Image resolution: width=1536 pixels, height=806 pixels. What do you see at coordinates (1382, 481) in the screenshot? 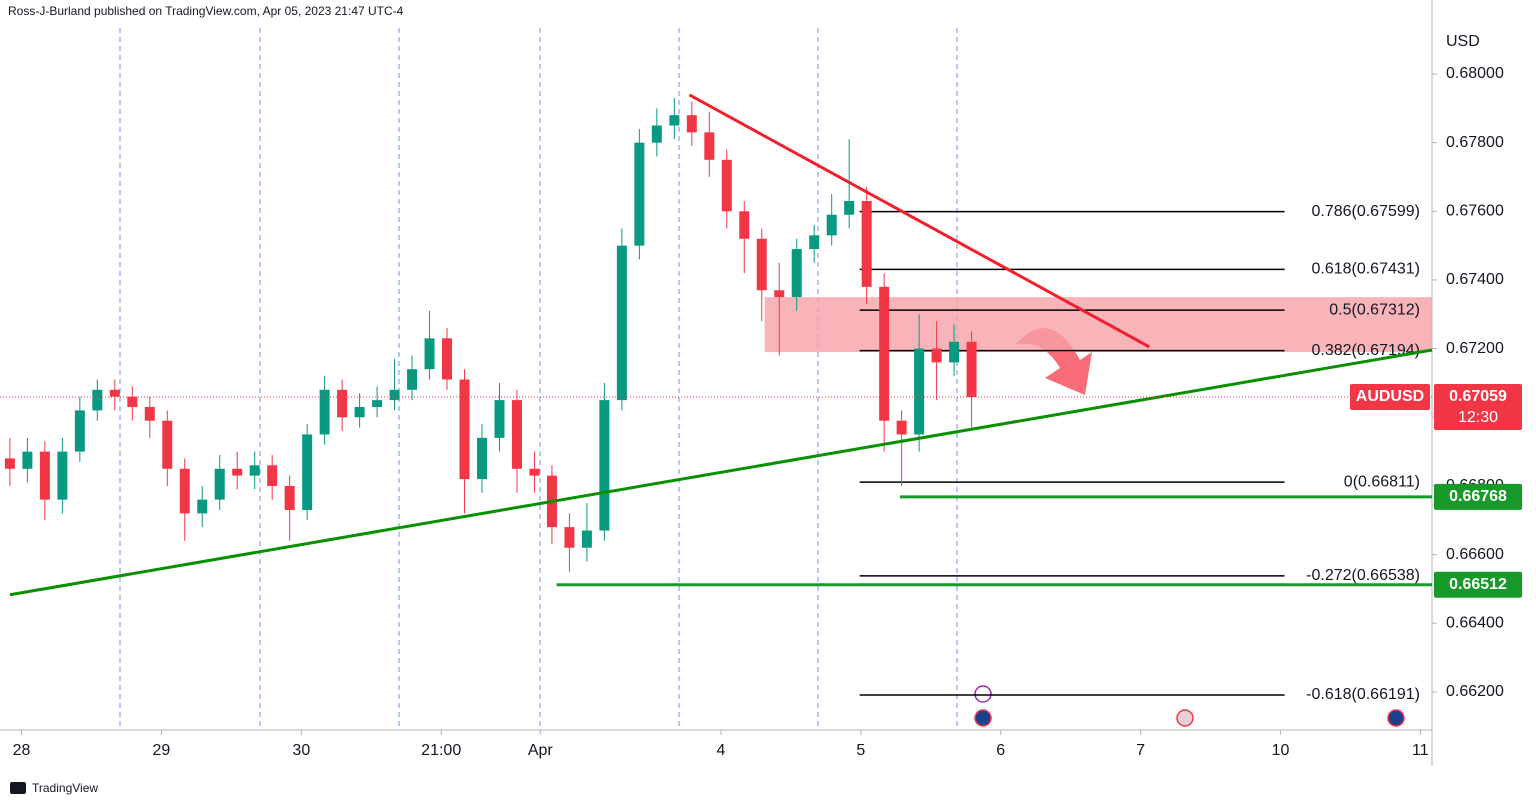
I see `fib-label: 0(0.66811)` at bounding box center [1382, 481].